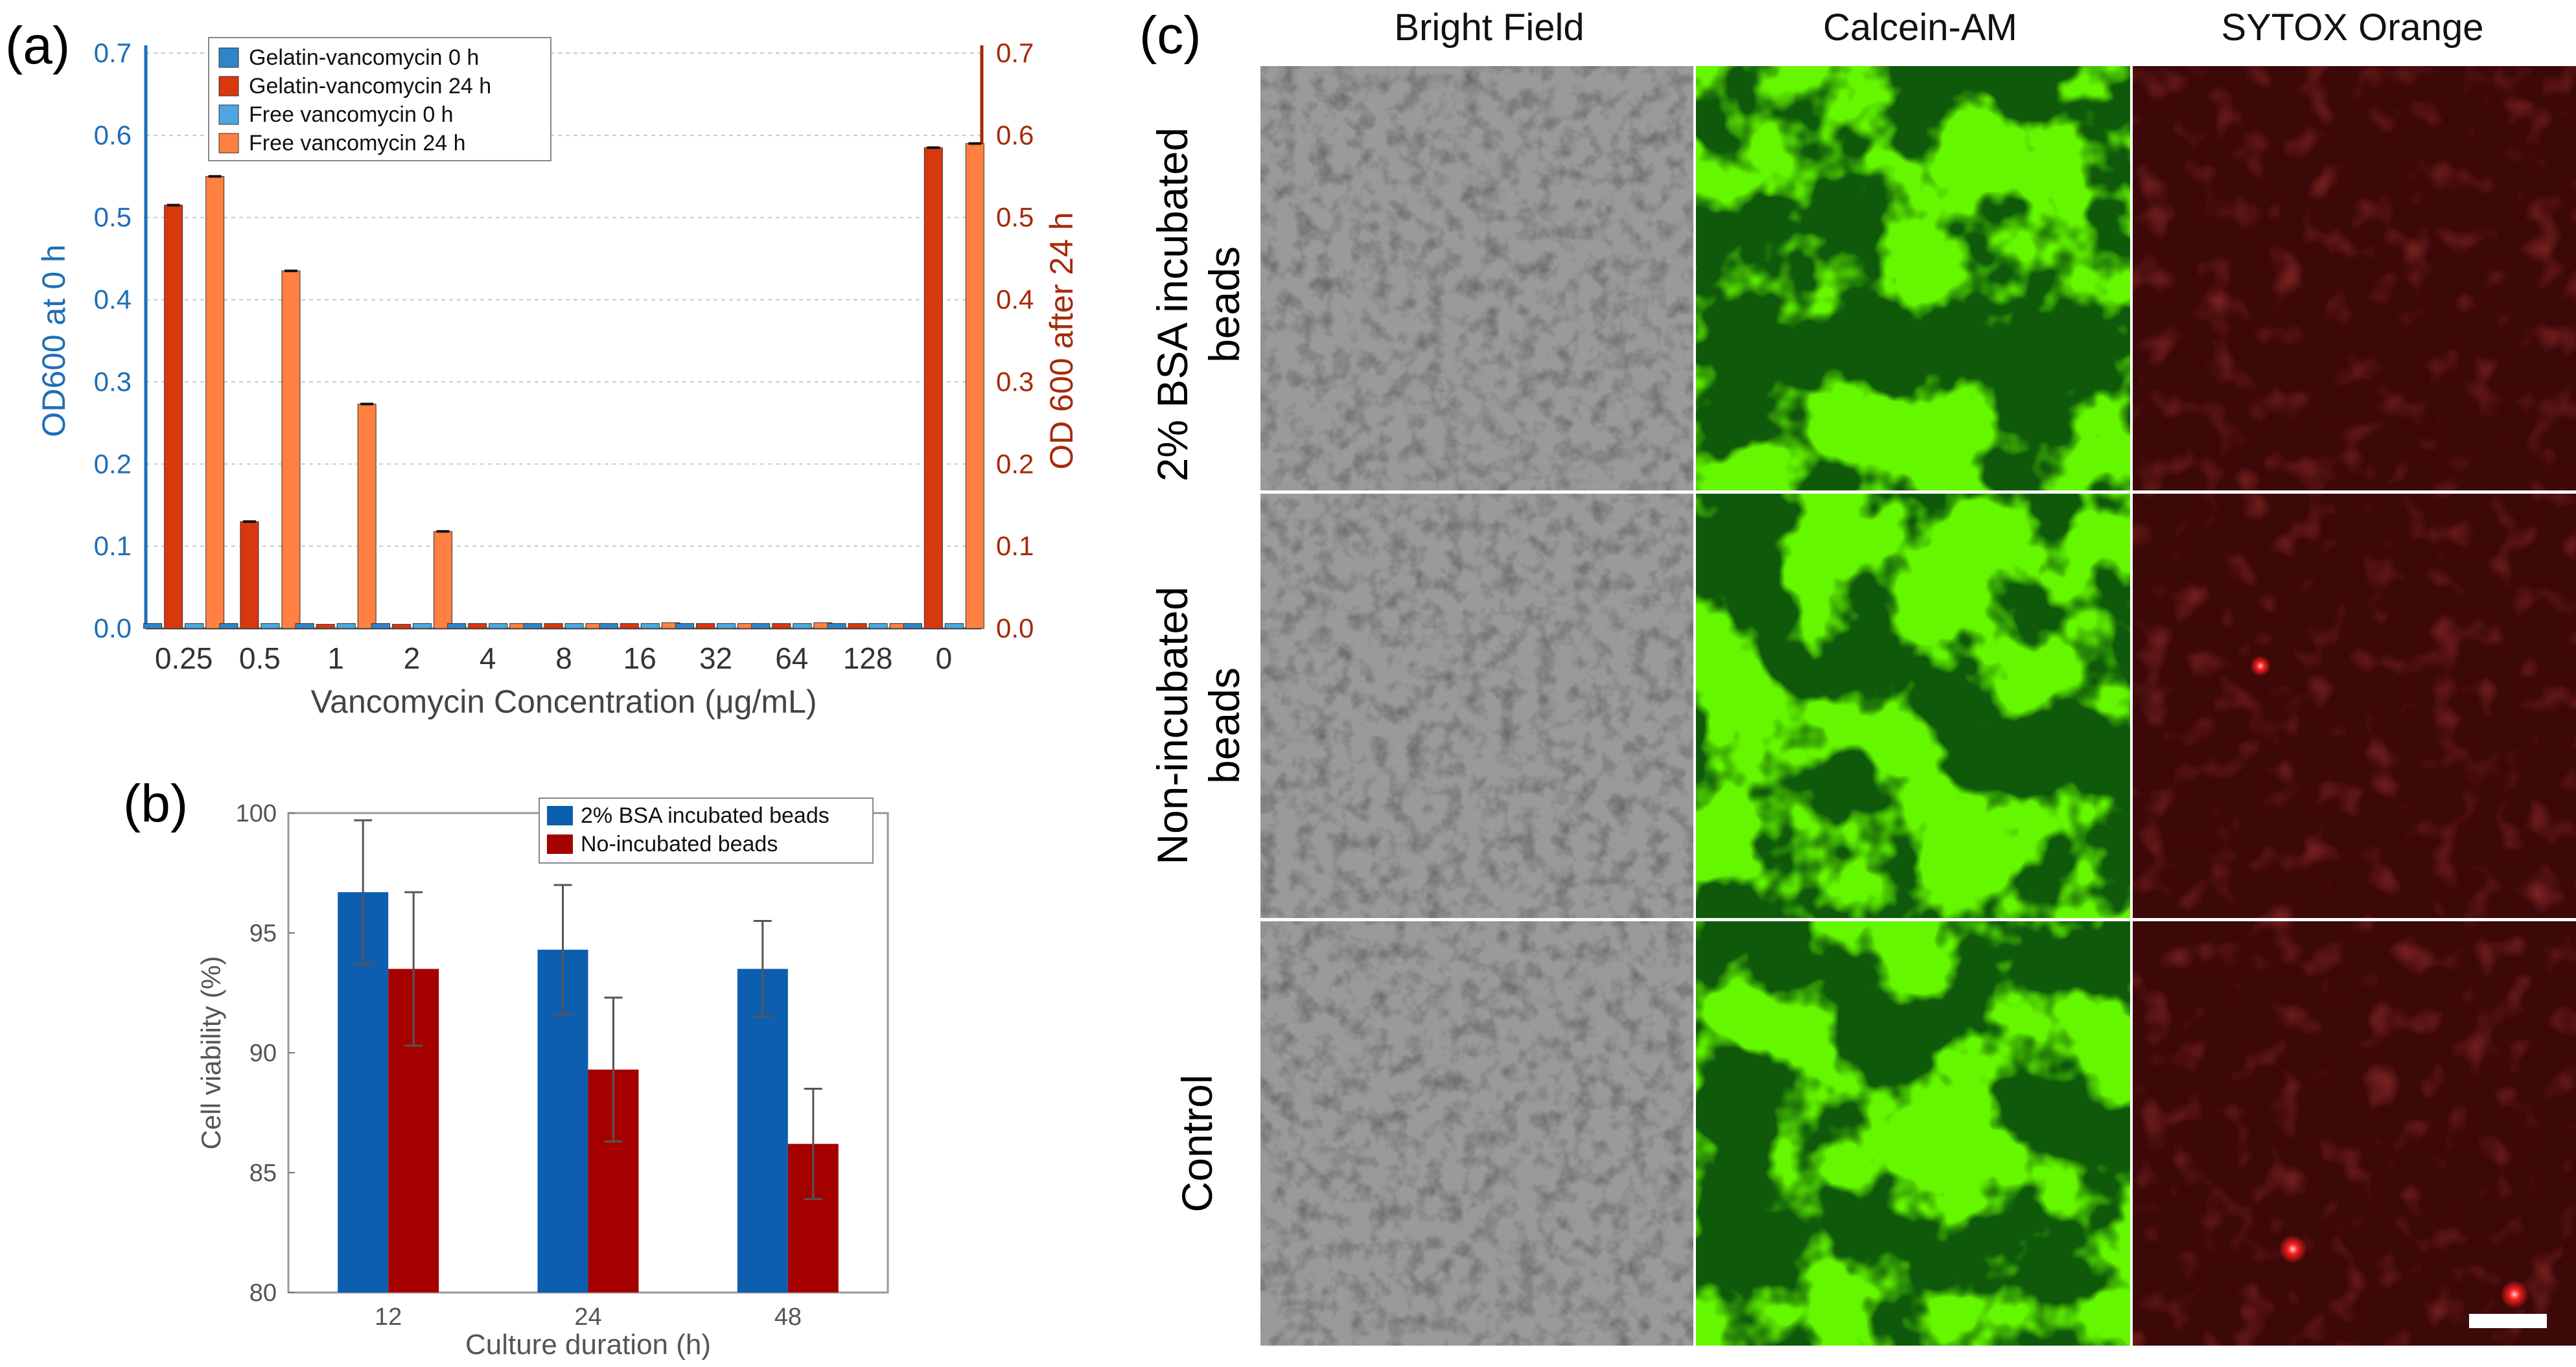 Image resolution: width=2576 pixels, height=1367 pixels. I want to click on column-header-sytox-orange: SYTOX Orange, so click(2352, 27).